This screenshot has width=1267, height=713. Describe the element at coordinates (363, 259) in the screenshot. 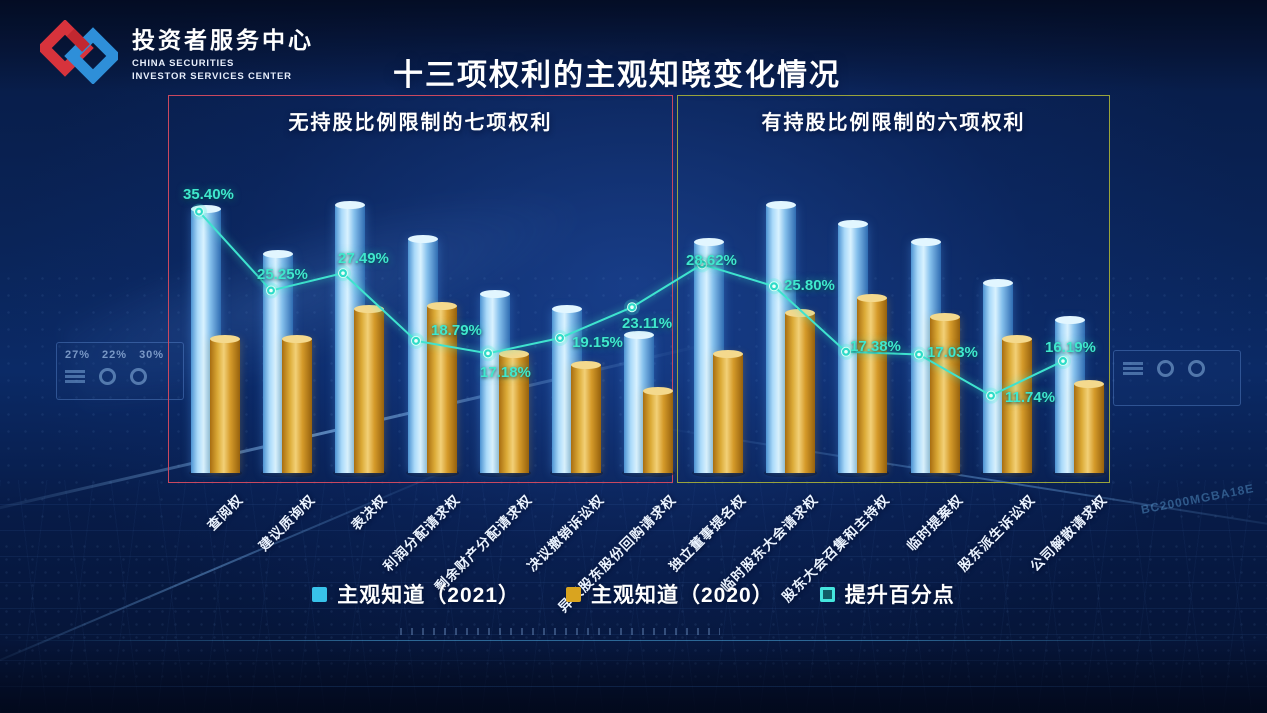

I see `improvement-value-label: 27.49%` at that location.